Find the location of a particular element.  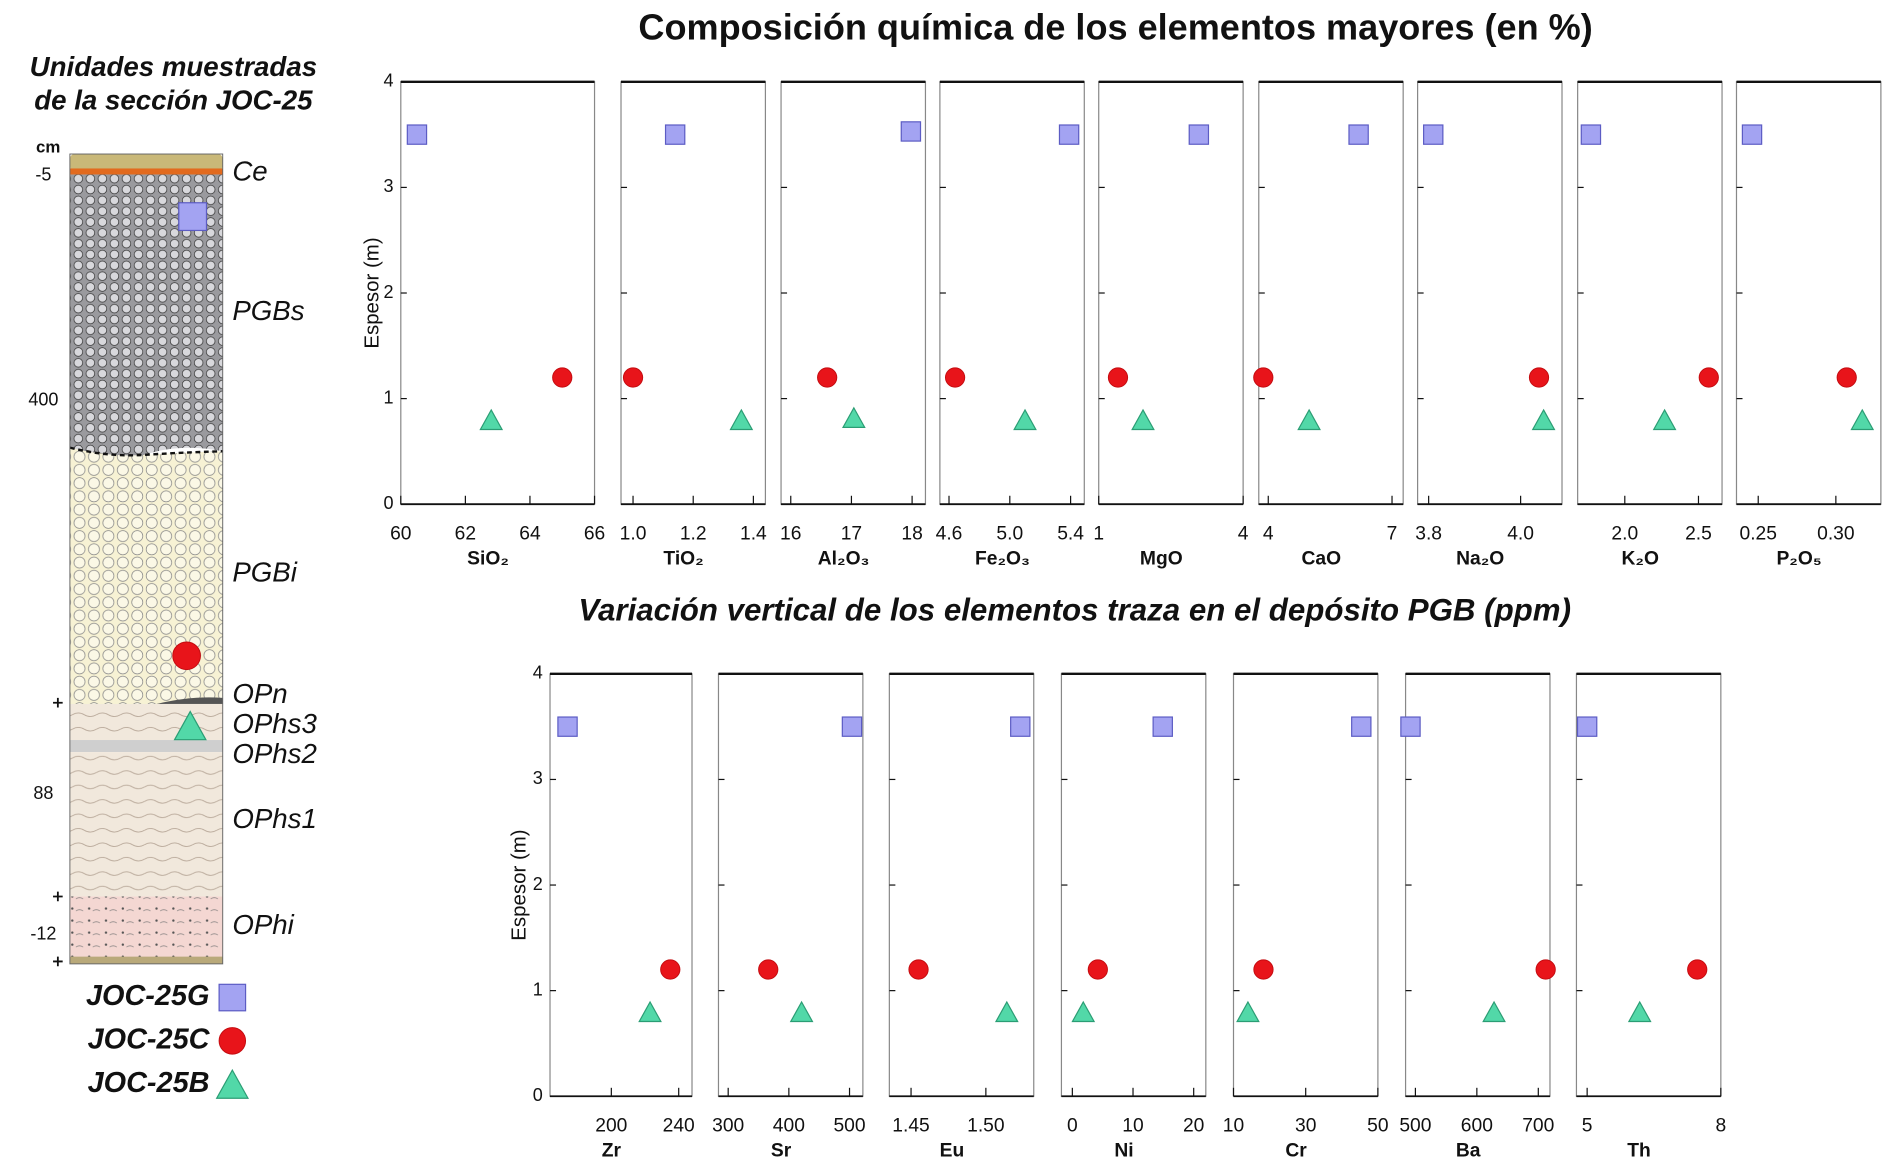

x-axis-label: Na₂O is located at coordinates (1480, 559).